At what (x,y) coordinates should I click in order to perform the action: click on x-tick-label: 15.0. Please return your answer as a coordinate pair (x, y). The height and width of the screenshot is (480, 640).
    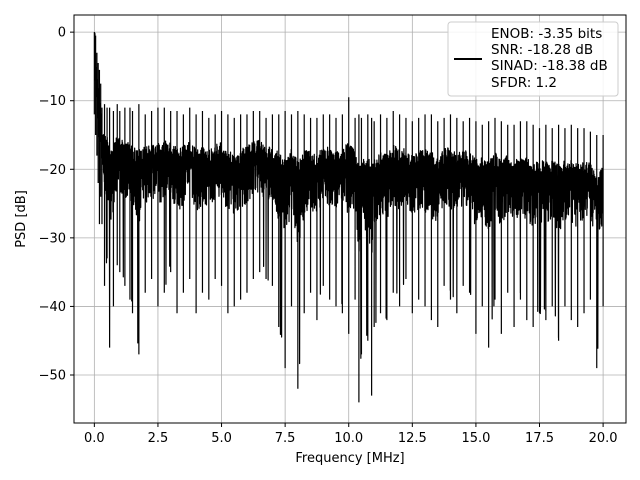
    Looking at the image, I should click on (475, 438).